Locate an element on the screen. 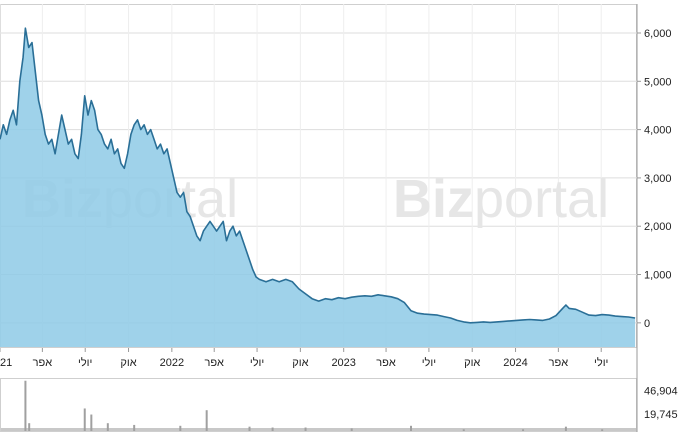 This screenshot has height=446, width=696. svg-text: Bizportal is located at coordinates (501, 199).